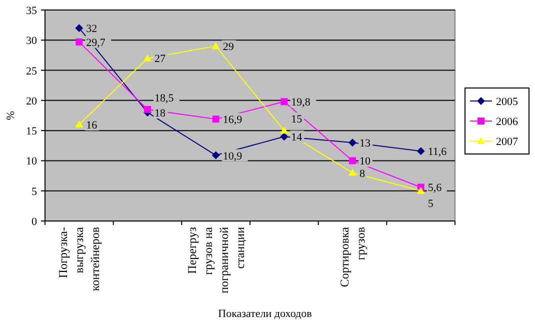  Describe the element at coordinates (438, 152) in the screenshot. I see `data-label: 11,6` at that location.